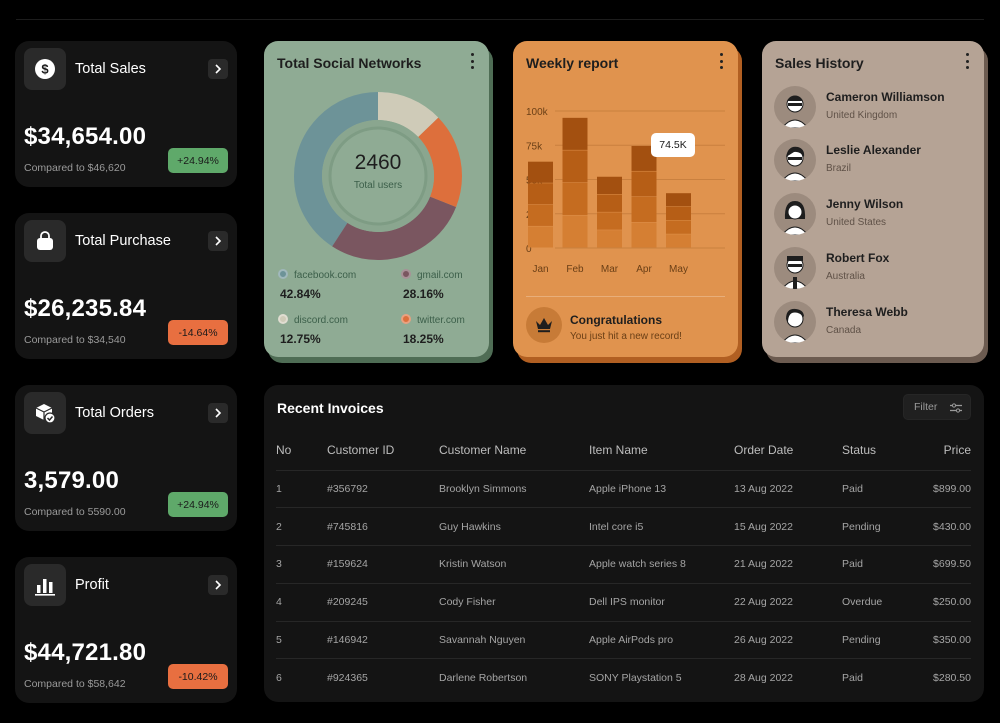 The image size is (1000, 723). I want to click on bar-may, so click(678, 220).